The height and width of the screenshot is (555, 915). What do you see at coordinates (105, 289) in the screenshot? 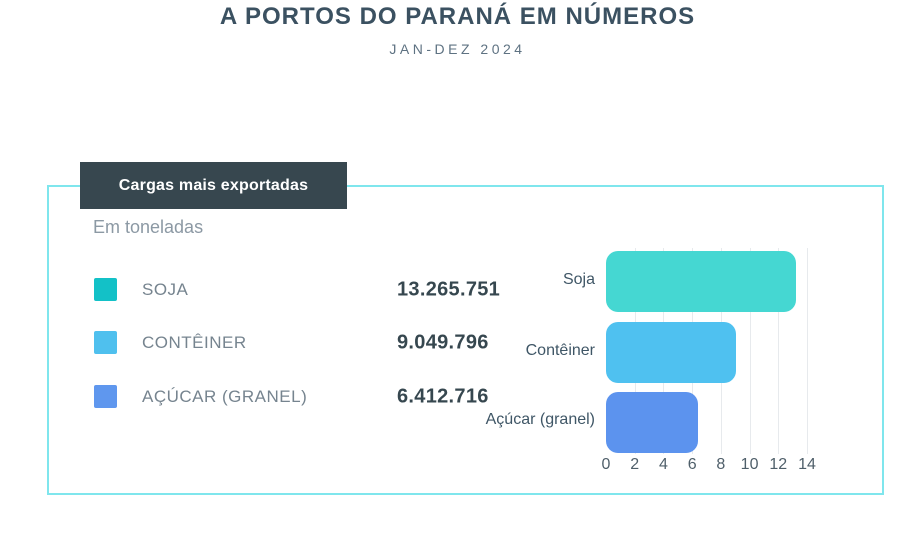
I see `legend-swatch-soja` at bounding box center [105, 289].